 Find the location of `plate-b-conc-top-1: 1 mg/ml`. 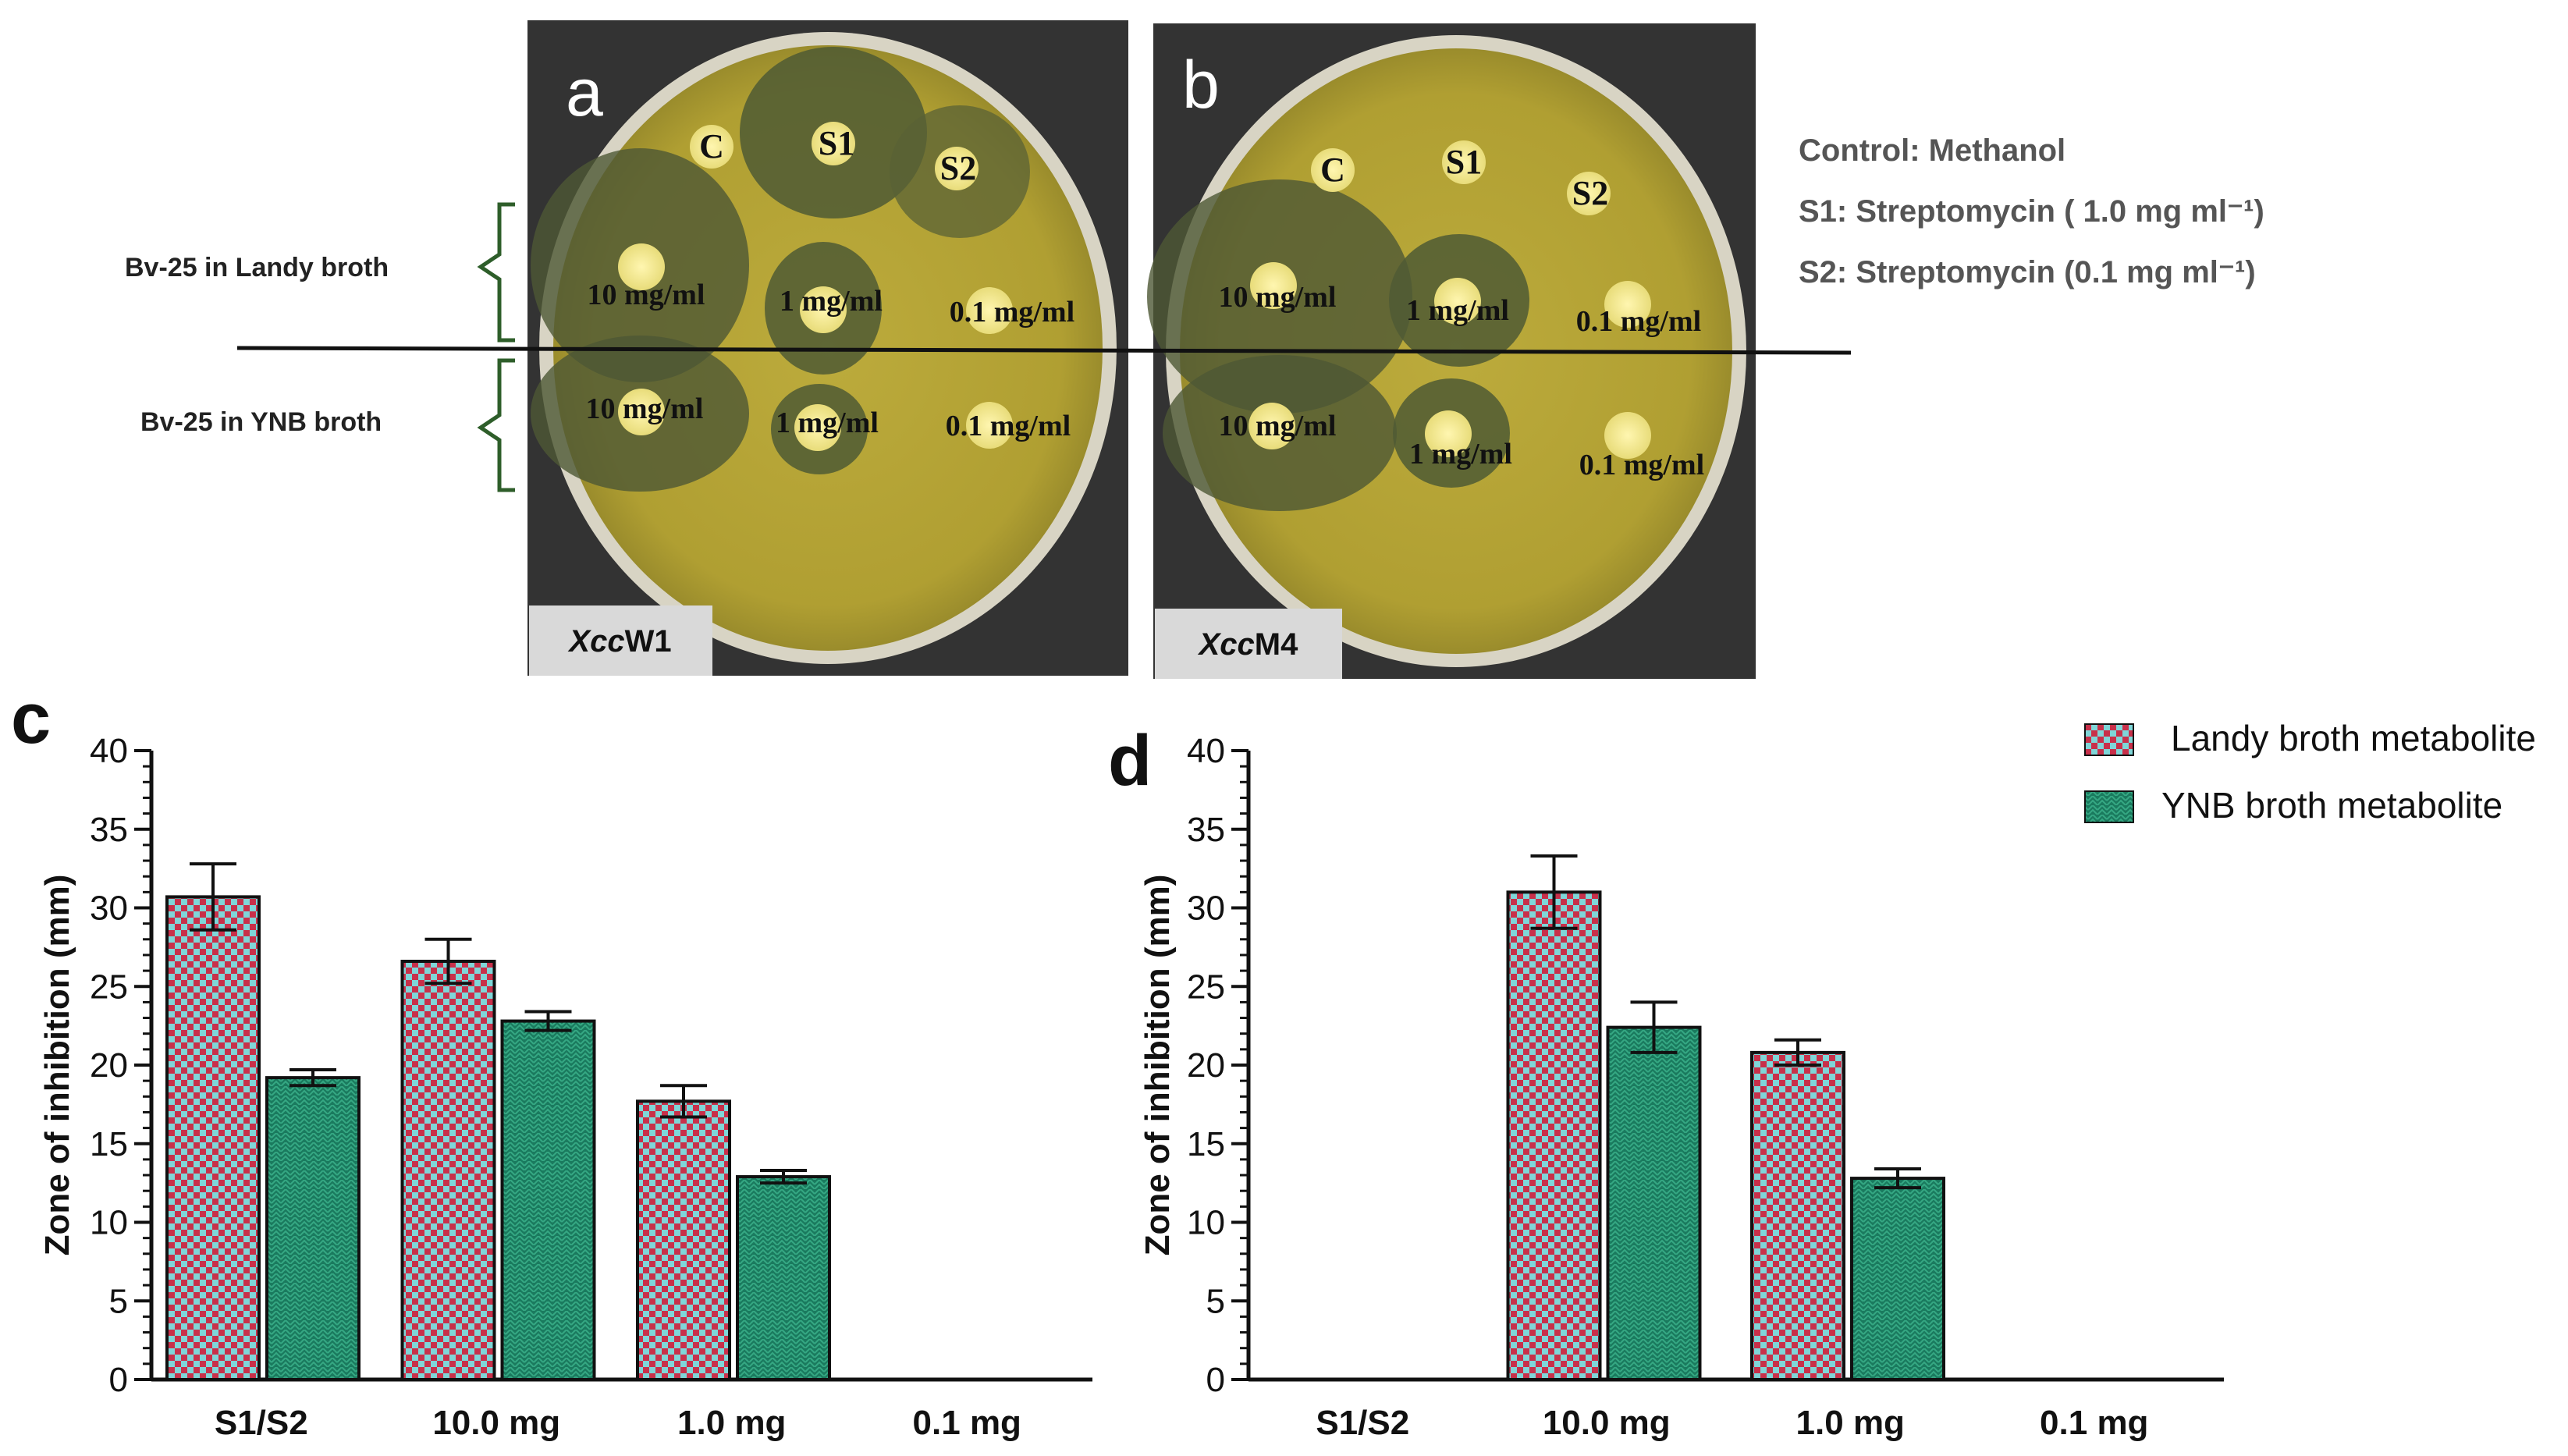

plate-b-conc-top-1: 1 mg/ml is located at coordinates (1457, 311).